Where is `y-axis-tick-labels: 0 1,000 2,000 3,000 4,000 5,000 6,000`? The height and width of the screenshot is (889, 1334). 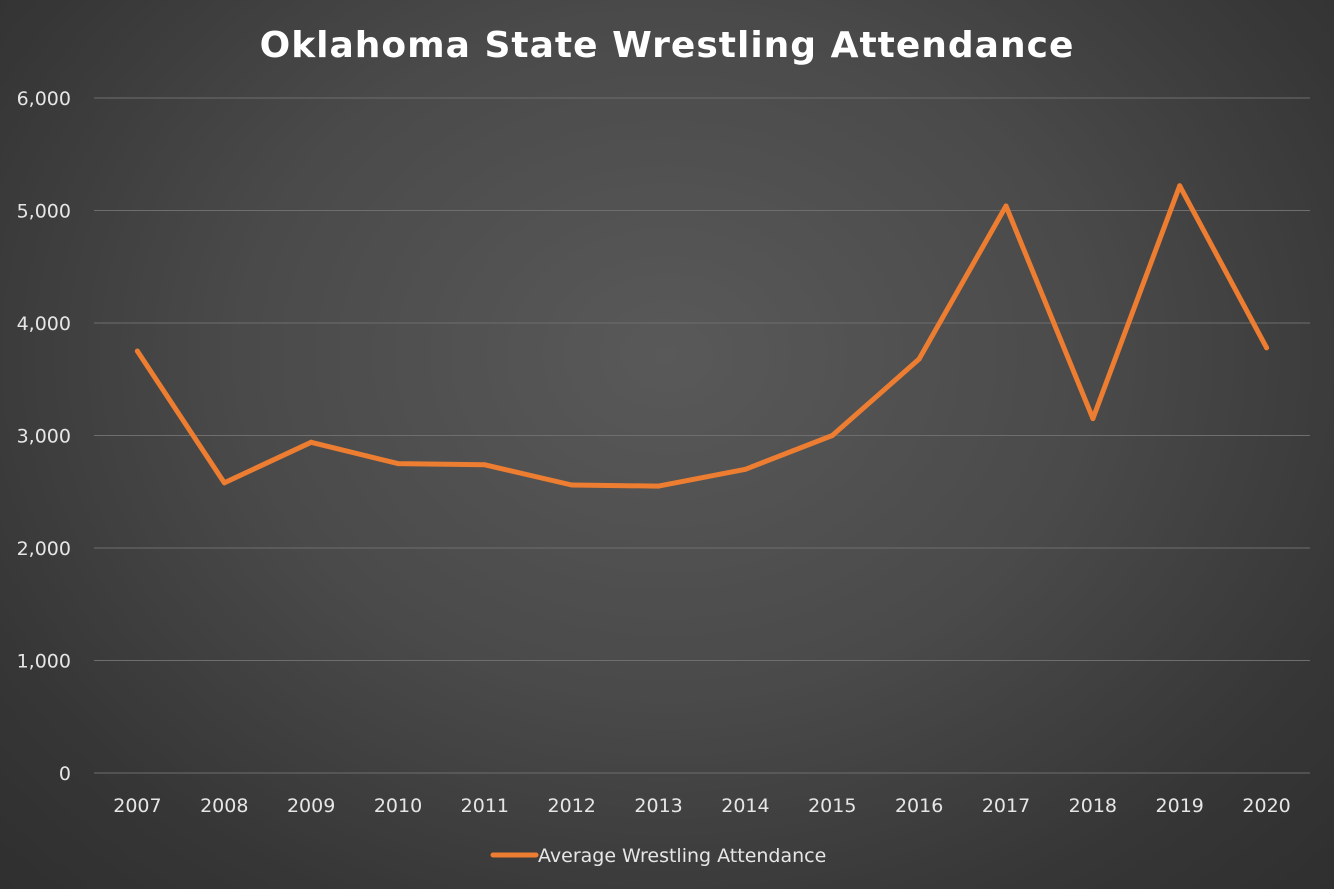
y-axis-tick-labels: 0 1,000 2,000 3,000 4,000 5,000 6,000 is located at coordinates (44, 436).